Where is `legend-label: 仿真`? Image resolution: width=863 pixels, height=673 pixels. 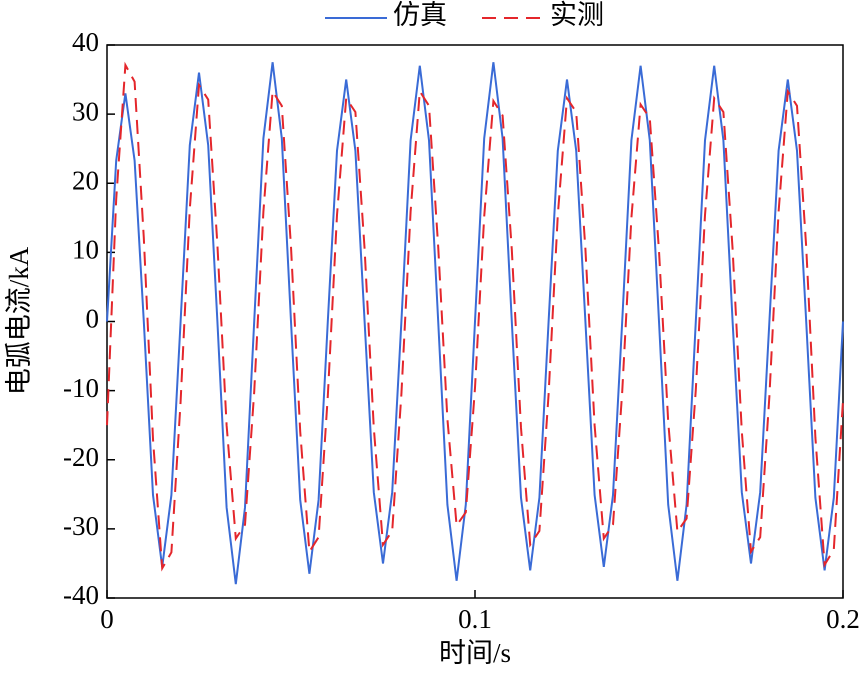 legend-label: 仿真 is located at coordinates (420, 15).